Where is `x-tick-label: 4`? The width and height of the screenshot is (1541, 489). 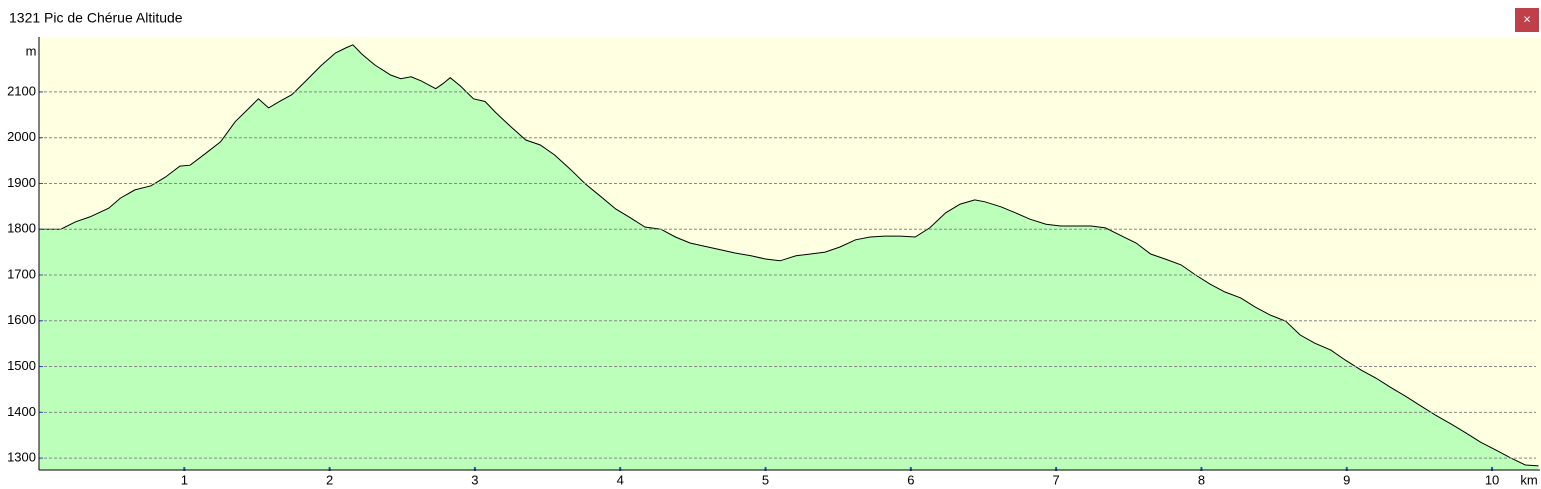 x-tick-label: 4 is located at coordinates (620, 479).